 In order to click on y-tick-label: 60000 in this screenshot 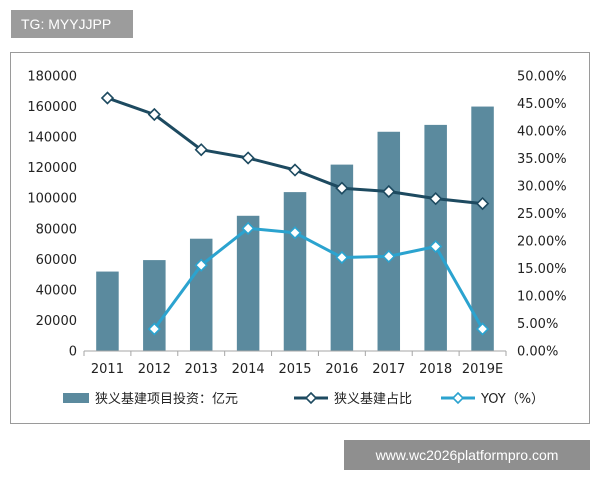, I will do `click(56, 260)`.